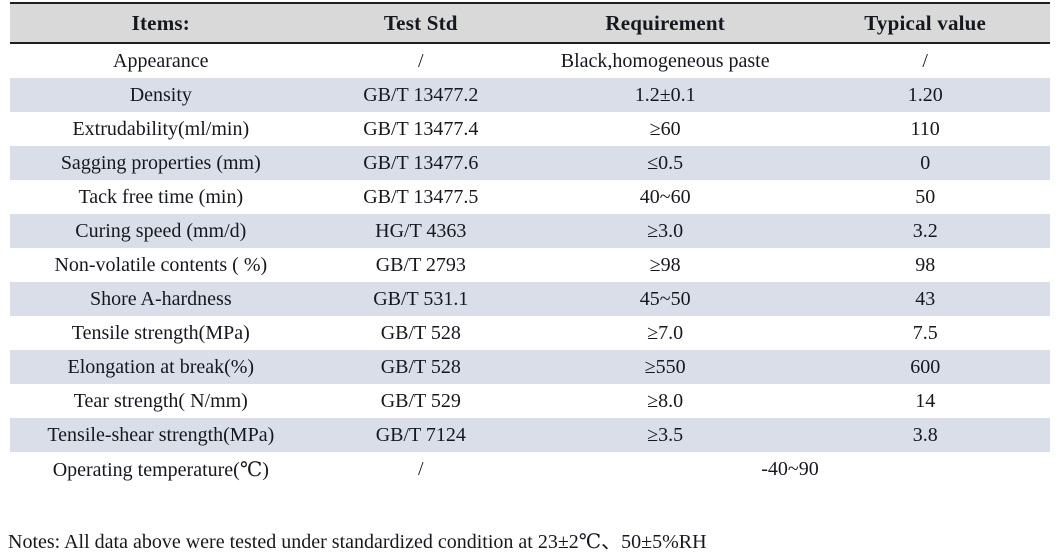 The image size is (1060, 554). What do you see at coordinates (161, 23) in the screenshot?
I see `col-header-items: Items:` at bounding box center [161, 23].